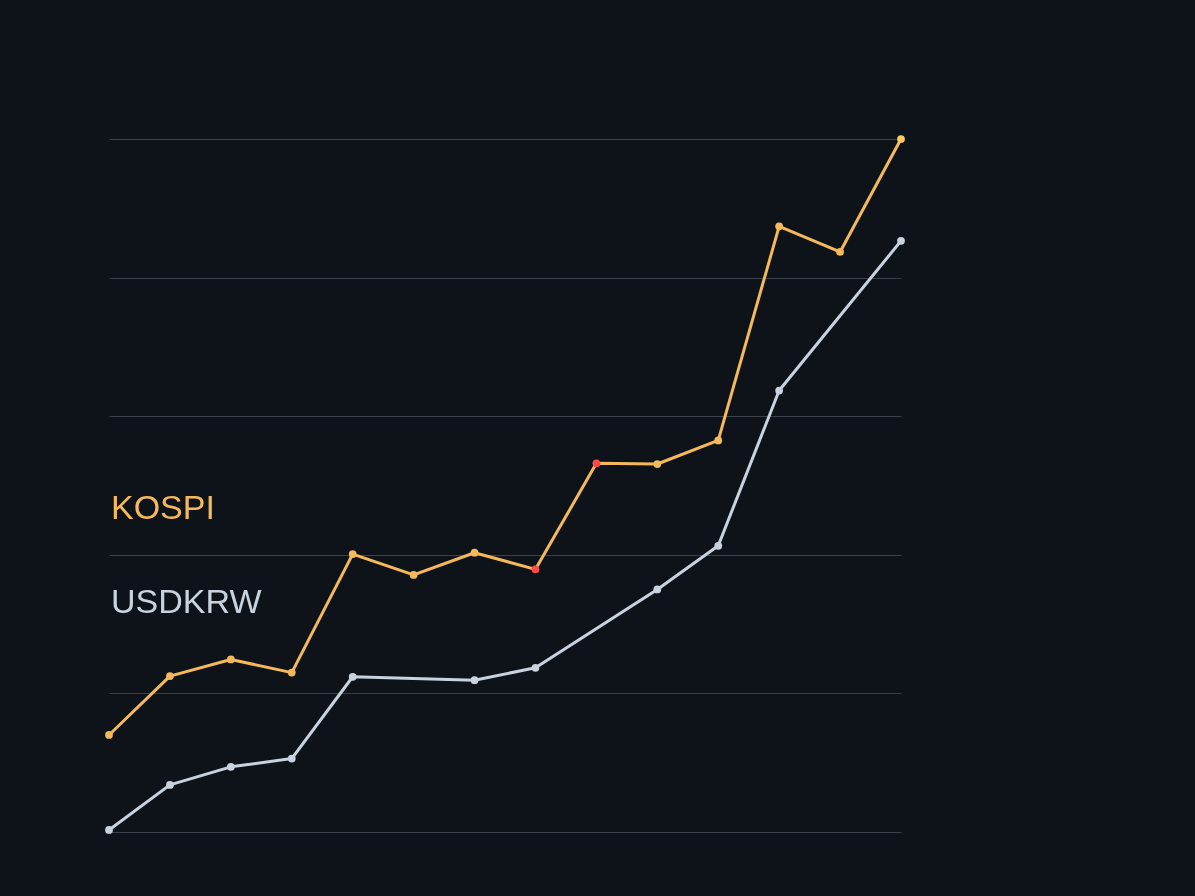  What do you see at coordinates (163, 507) in the screenshot?
I see `text: KOSPI` at bounding box center [163, 507].